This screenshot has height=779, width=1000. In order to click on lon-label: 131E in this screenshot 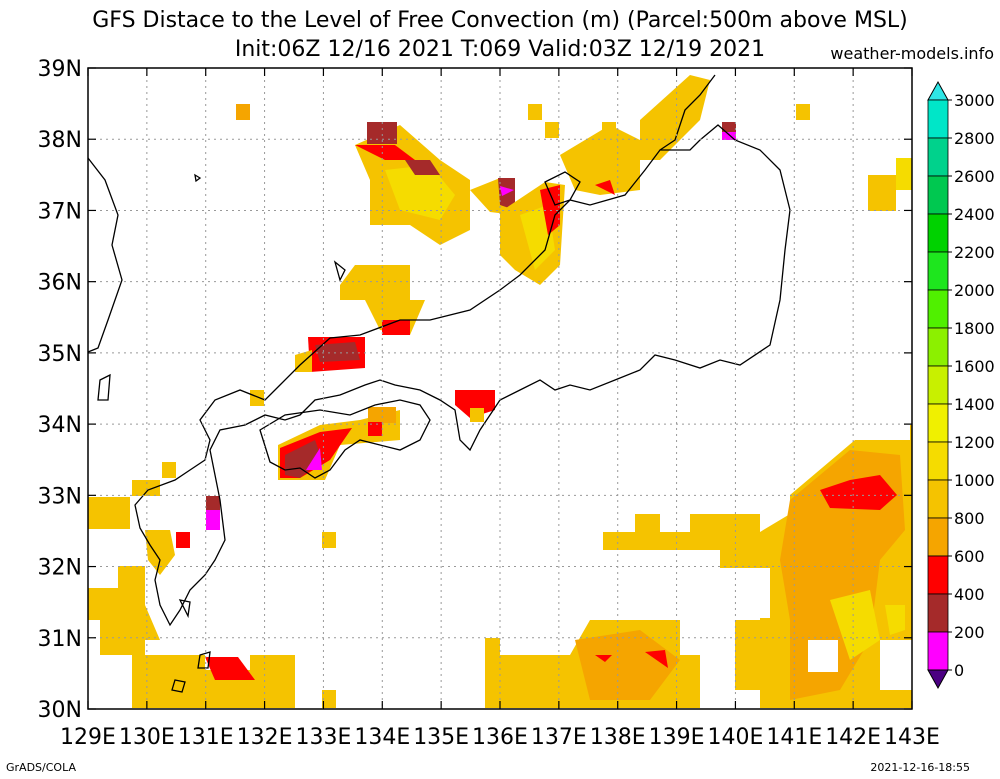, I will do `click(206, 737)`.